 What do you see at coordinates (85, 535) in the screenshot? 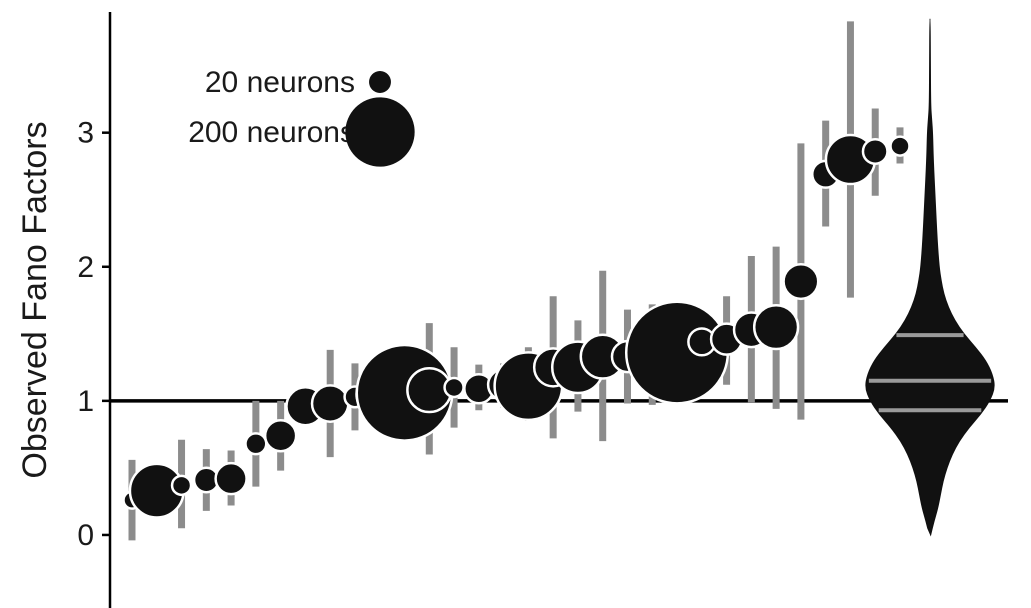
I see `y-tick-label: 0` at bounding box center [85, 535].